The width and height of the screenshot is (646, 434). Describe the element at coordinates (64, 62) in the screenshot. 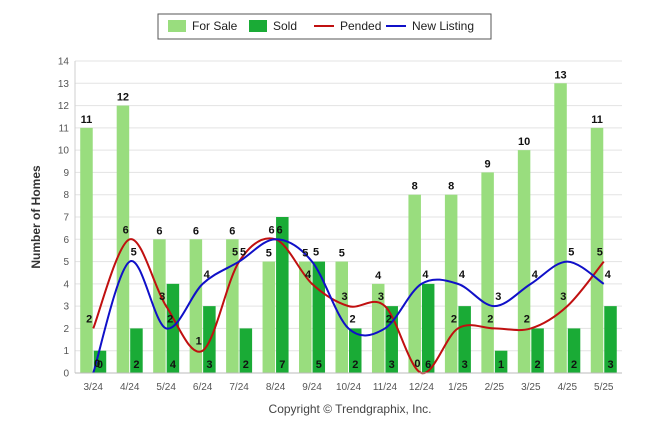

I see `y-tick-label: 14` at that location.